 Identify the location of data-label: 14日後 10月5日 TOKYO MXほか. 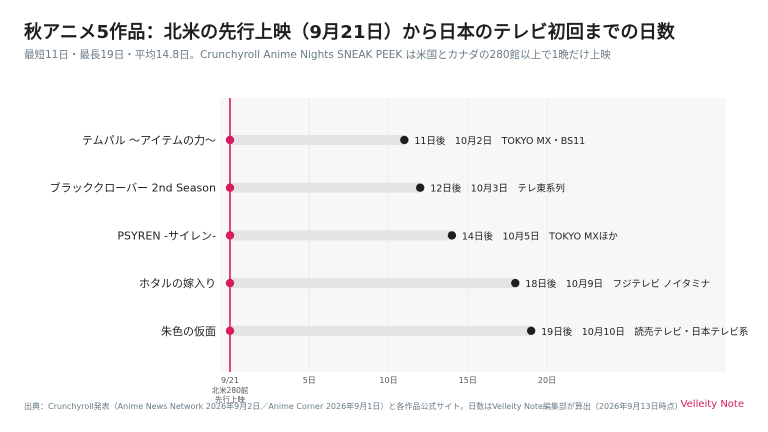
(540, 236).